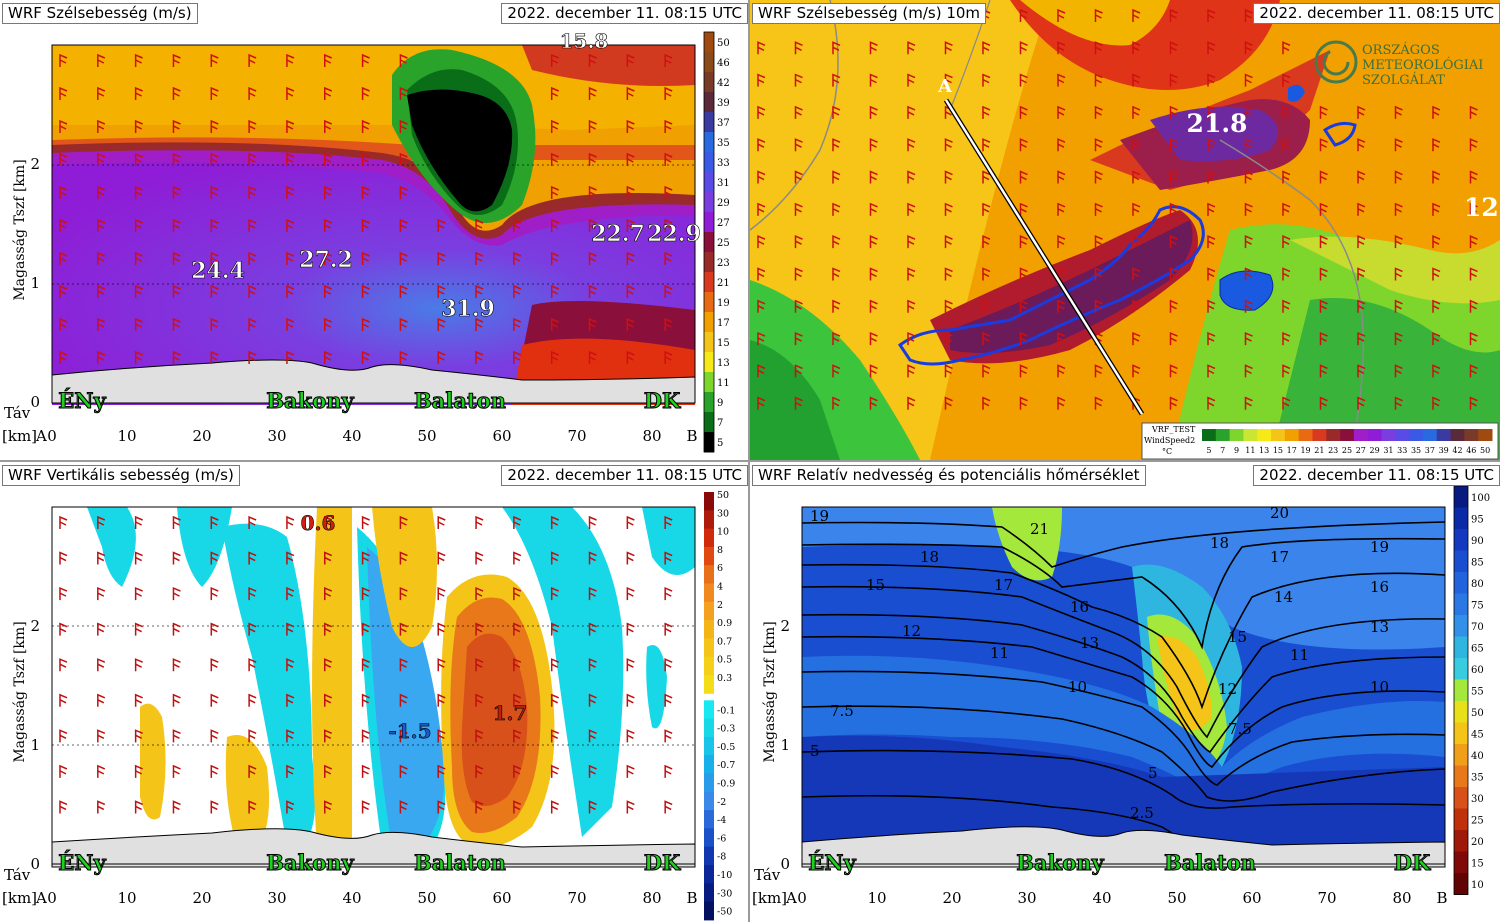 This screenshot has height=922, width=1500. What do you see at coordinates (720, 568) in the screenshot?
I see `colorbar-tick: 6` at bounding box center [720, 568].